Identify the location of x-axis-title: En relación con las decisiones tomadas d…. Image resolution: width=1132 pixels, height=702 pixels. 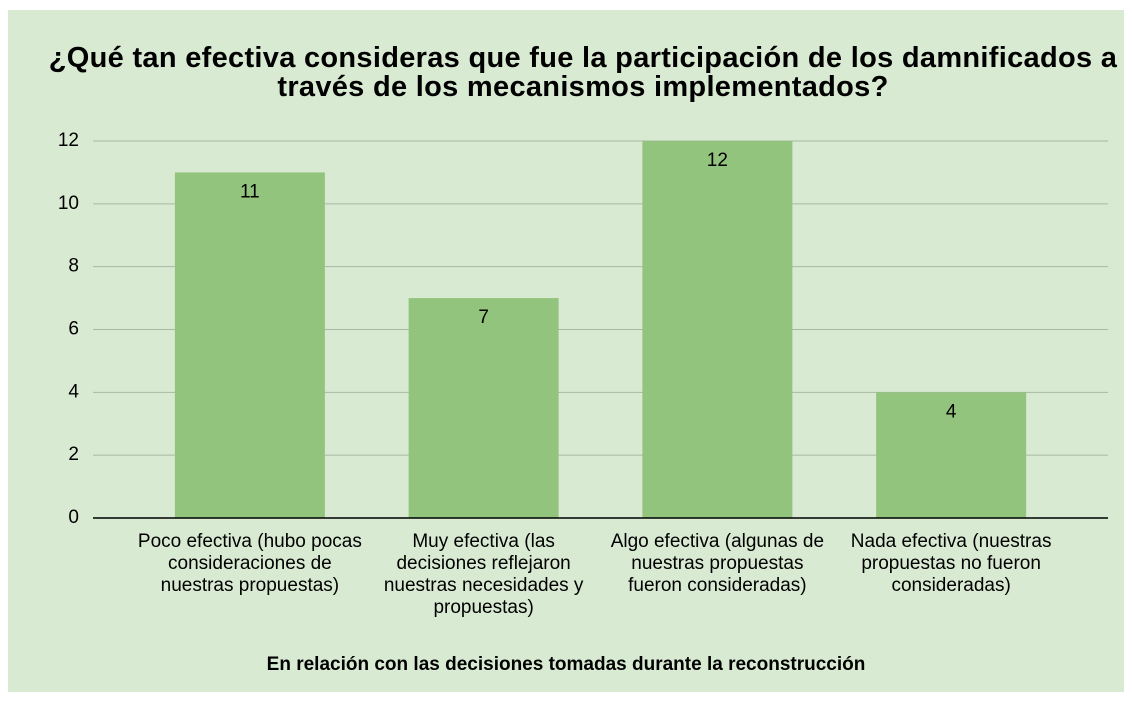
(566, 664).